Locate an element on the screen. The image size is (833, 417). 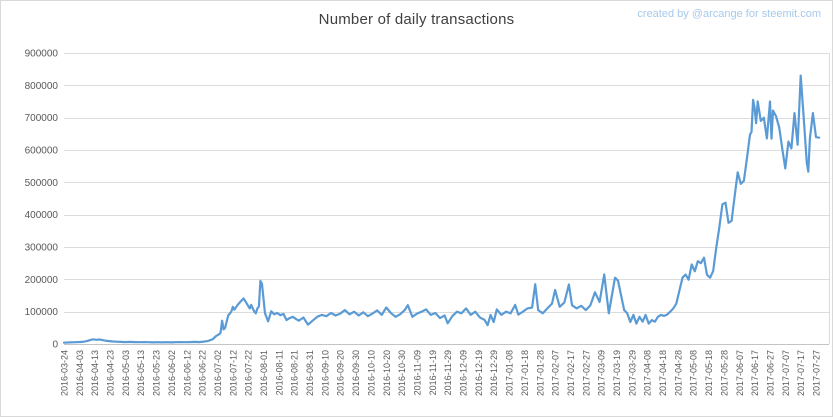
x-tick-label: 2017-04-18 is located at coordinates (663, 373).